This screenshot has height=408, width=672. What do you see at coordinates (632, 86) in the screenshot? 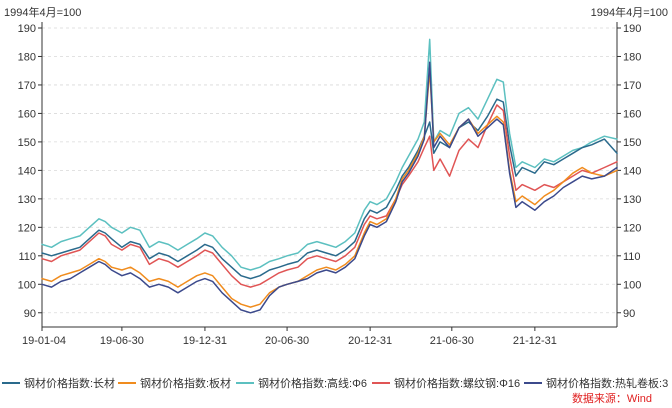
I see `y-right-tick-label-170: 170` at bounding box center [632, 86].